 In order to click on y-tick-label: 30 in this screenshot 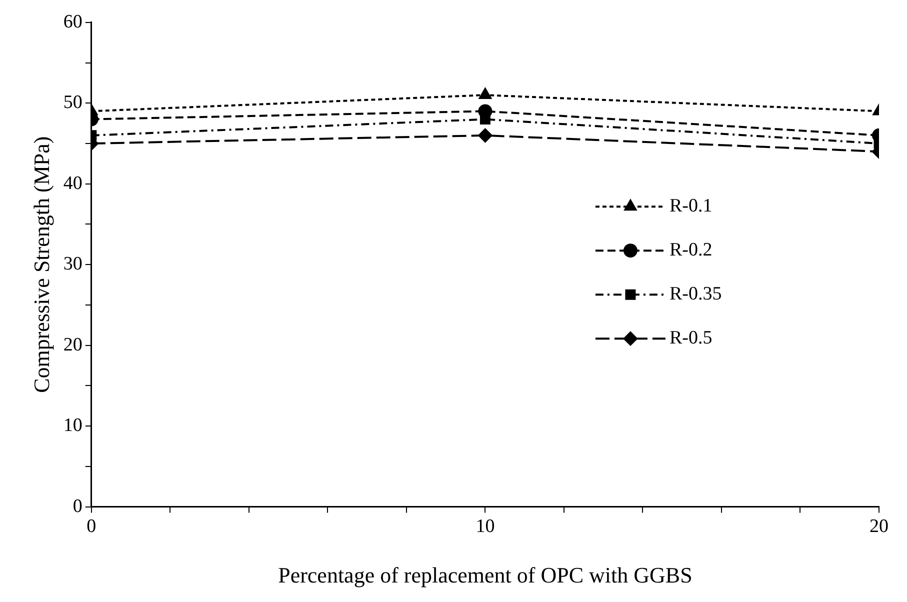, I will do `click(72, 264)`.